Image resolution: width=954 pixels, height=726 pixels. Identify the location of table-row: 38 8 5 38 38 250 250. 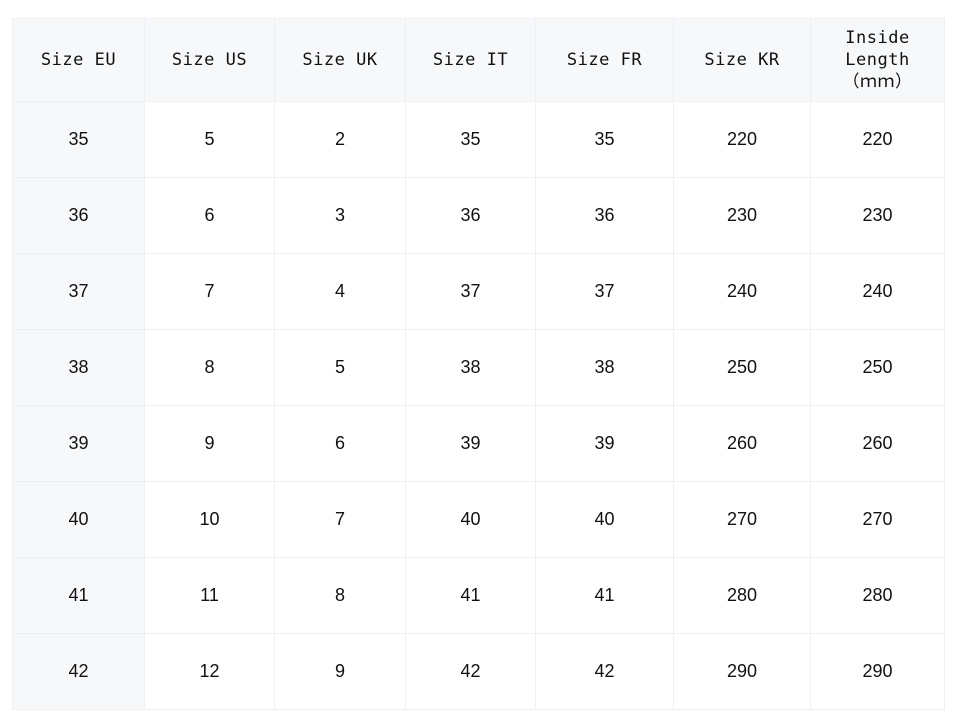
(478, 367).